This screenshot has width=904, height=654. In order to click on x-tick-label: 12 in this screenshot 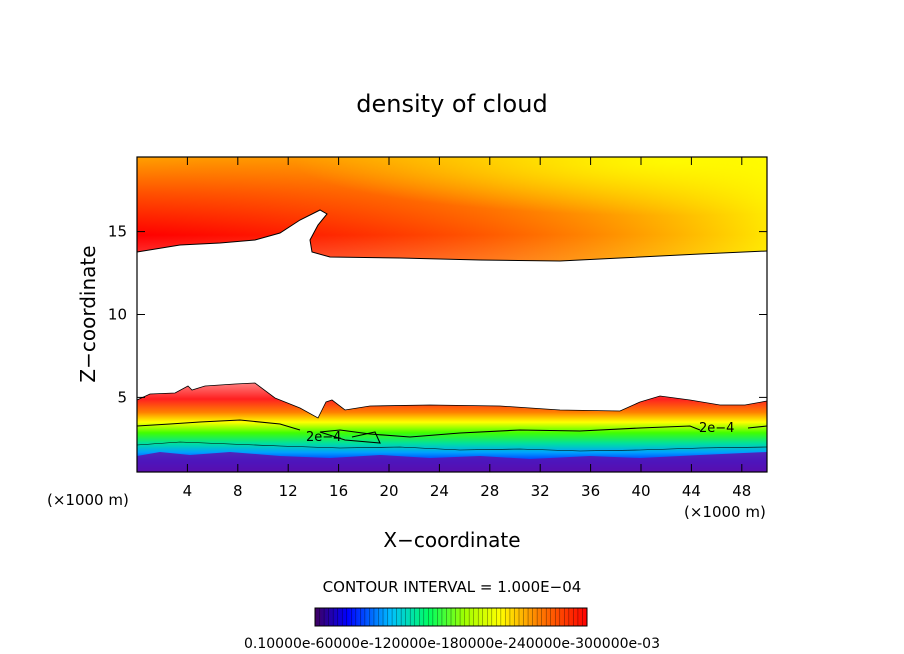, I will do `click(288, 491)`.